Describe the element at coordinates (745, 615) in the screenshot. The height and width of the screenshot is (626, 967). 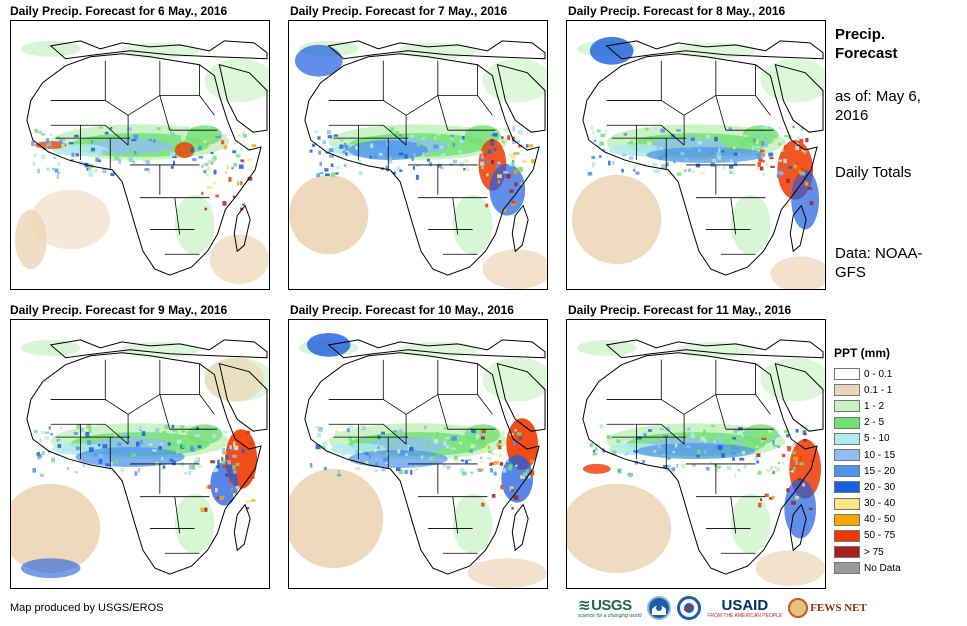
I see `usaid-tagline: FROM THE AMERICAN PEOPLE` at that location.